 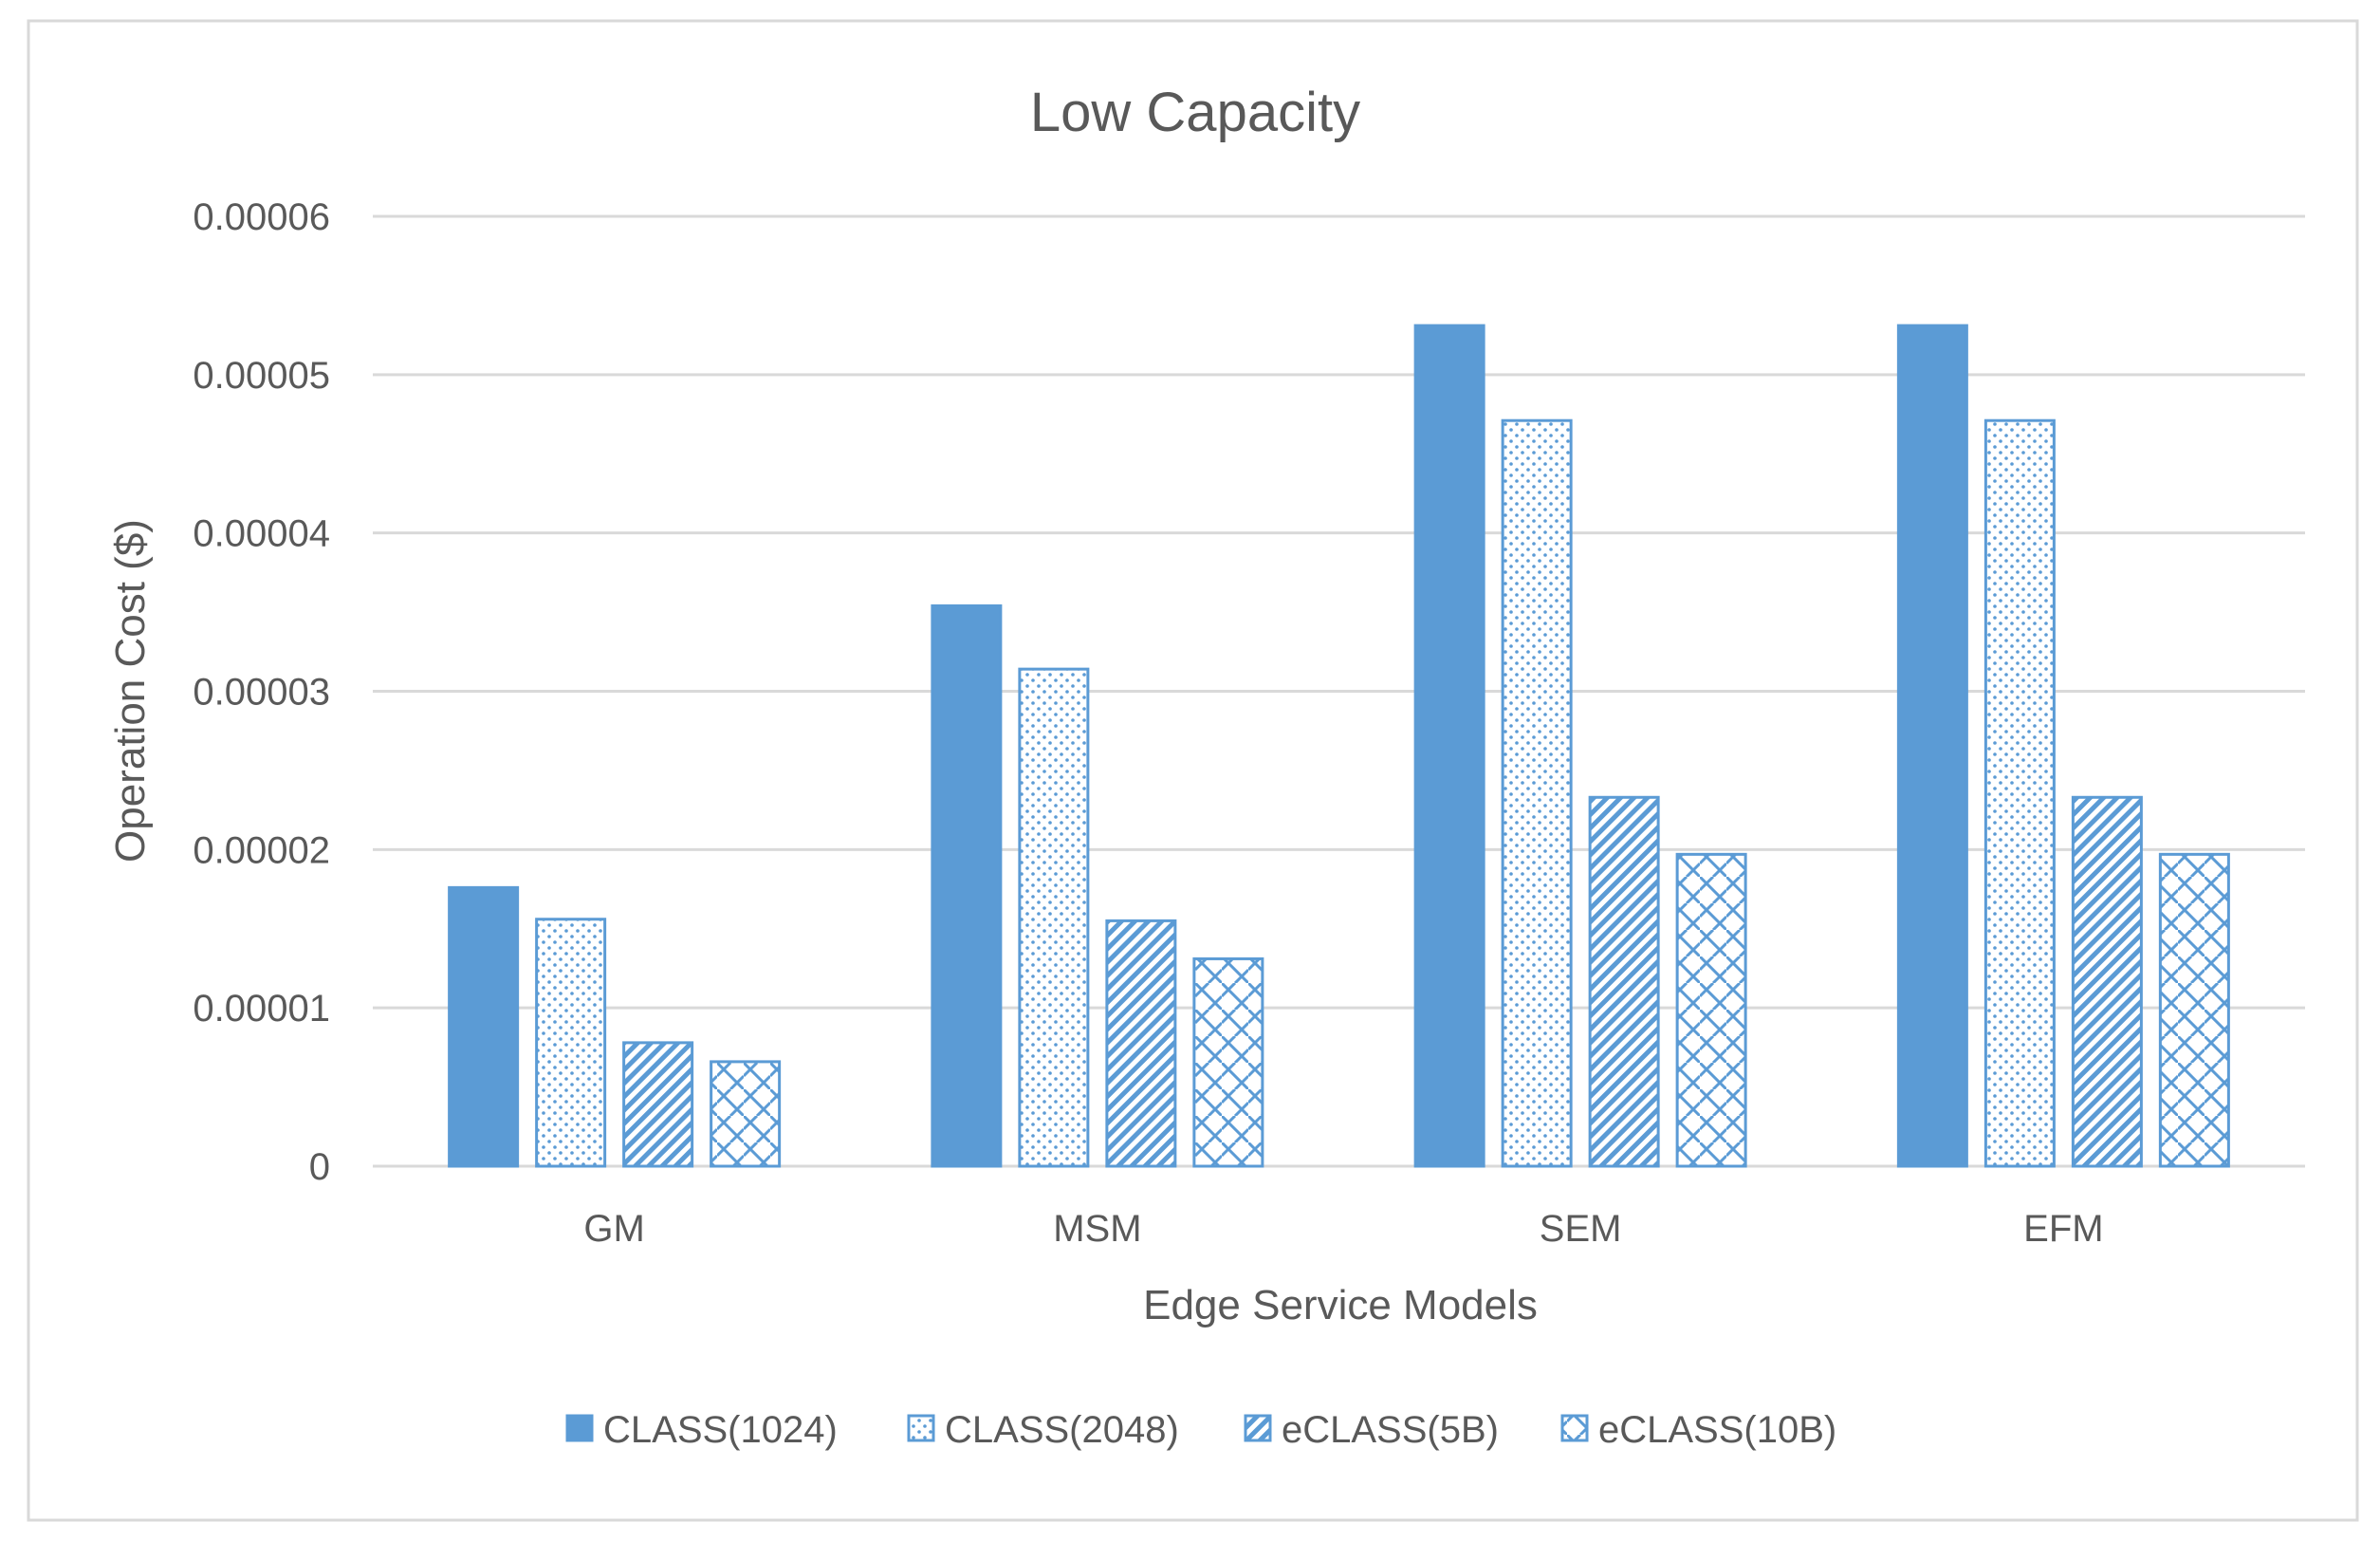 I want to click on legend-item-eclass-5b: eCLASS(5B), so click(x=1371, y=1430).